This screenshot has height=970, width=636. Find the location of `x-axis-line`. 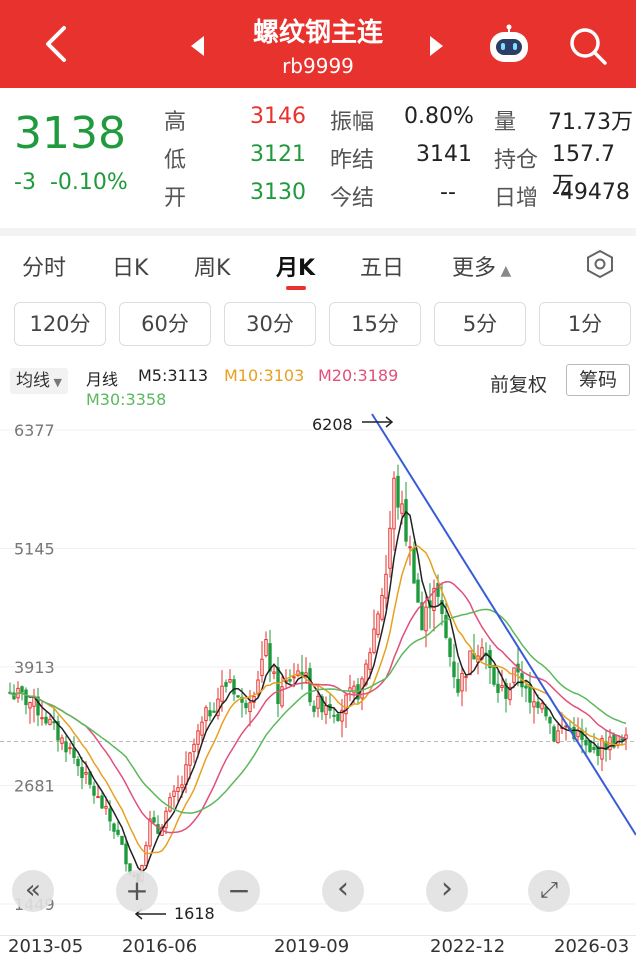

x-axis-line is located at coordinates (318, 935).